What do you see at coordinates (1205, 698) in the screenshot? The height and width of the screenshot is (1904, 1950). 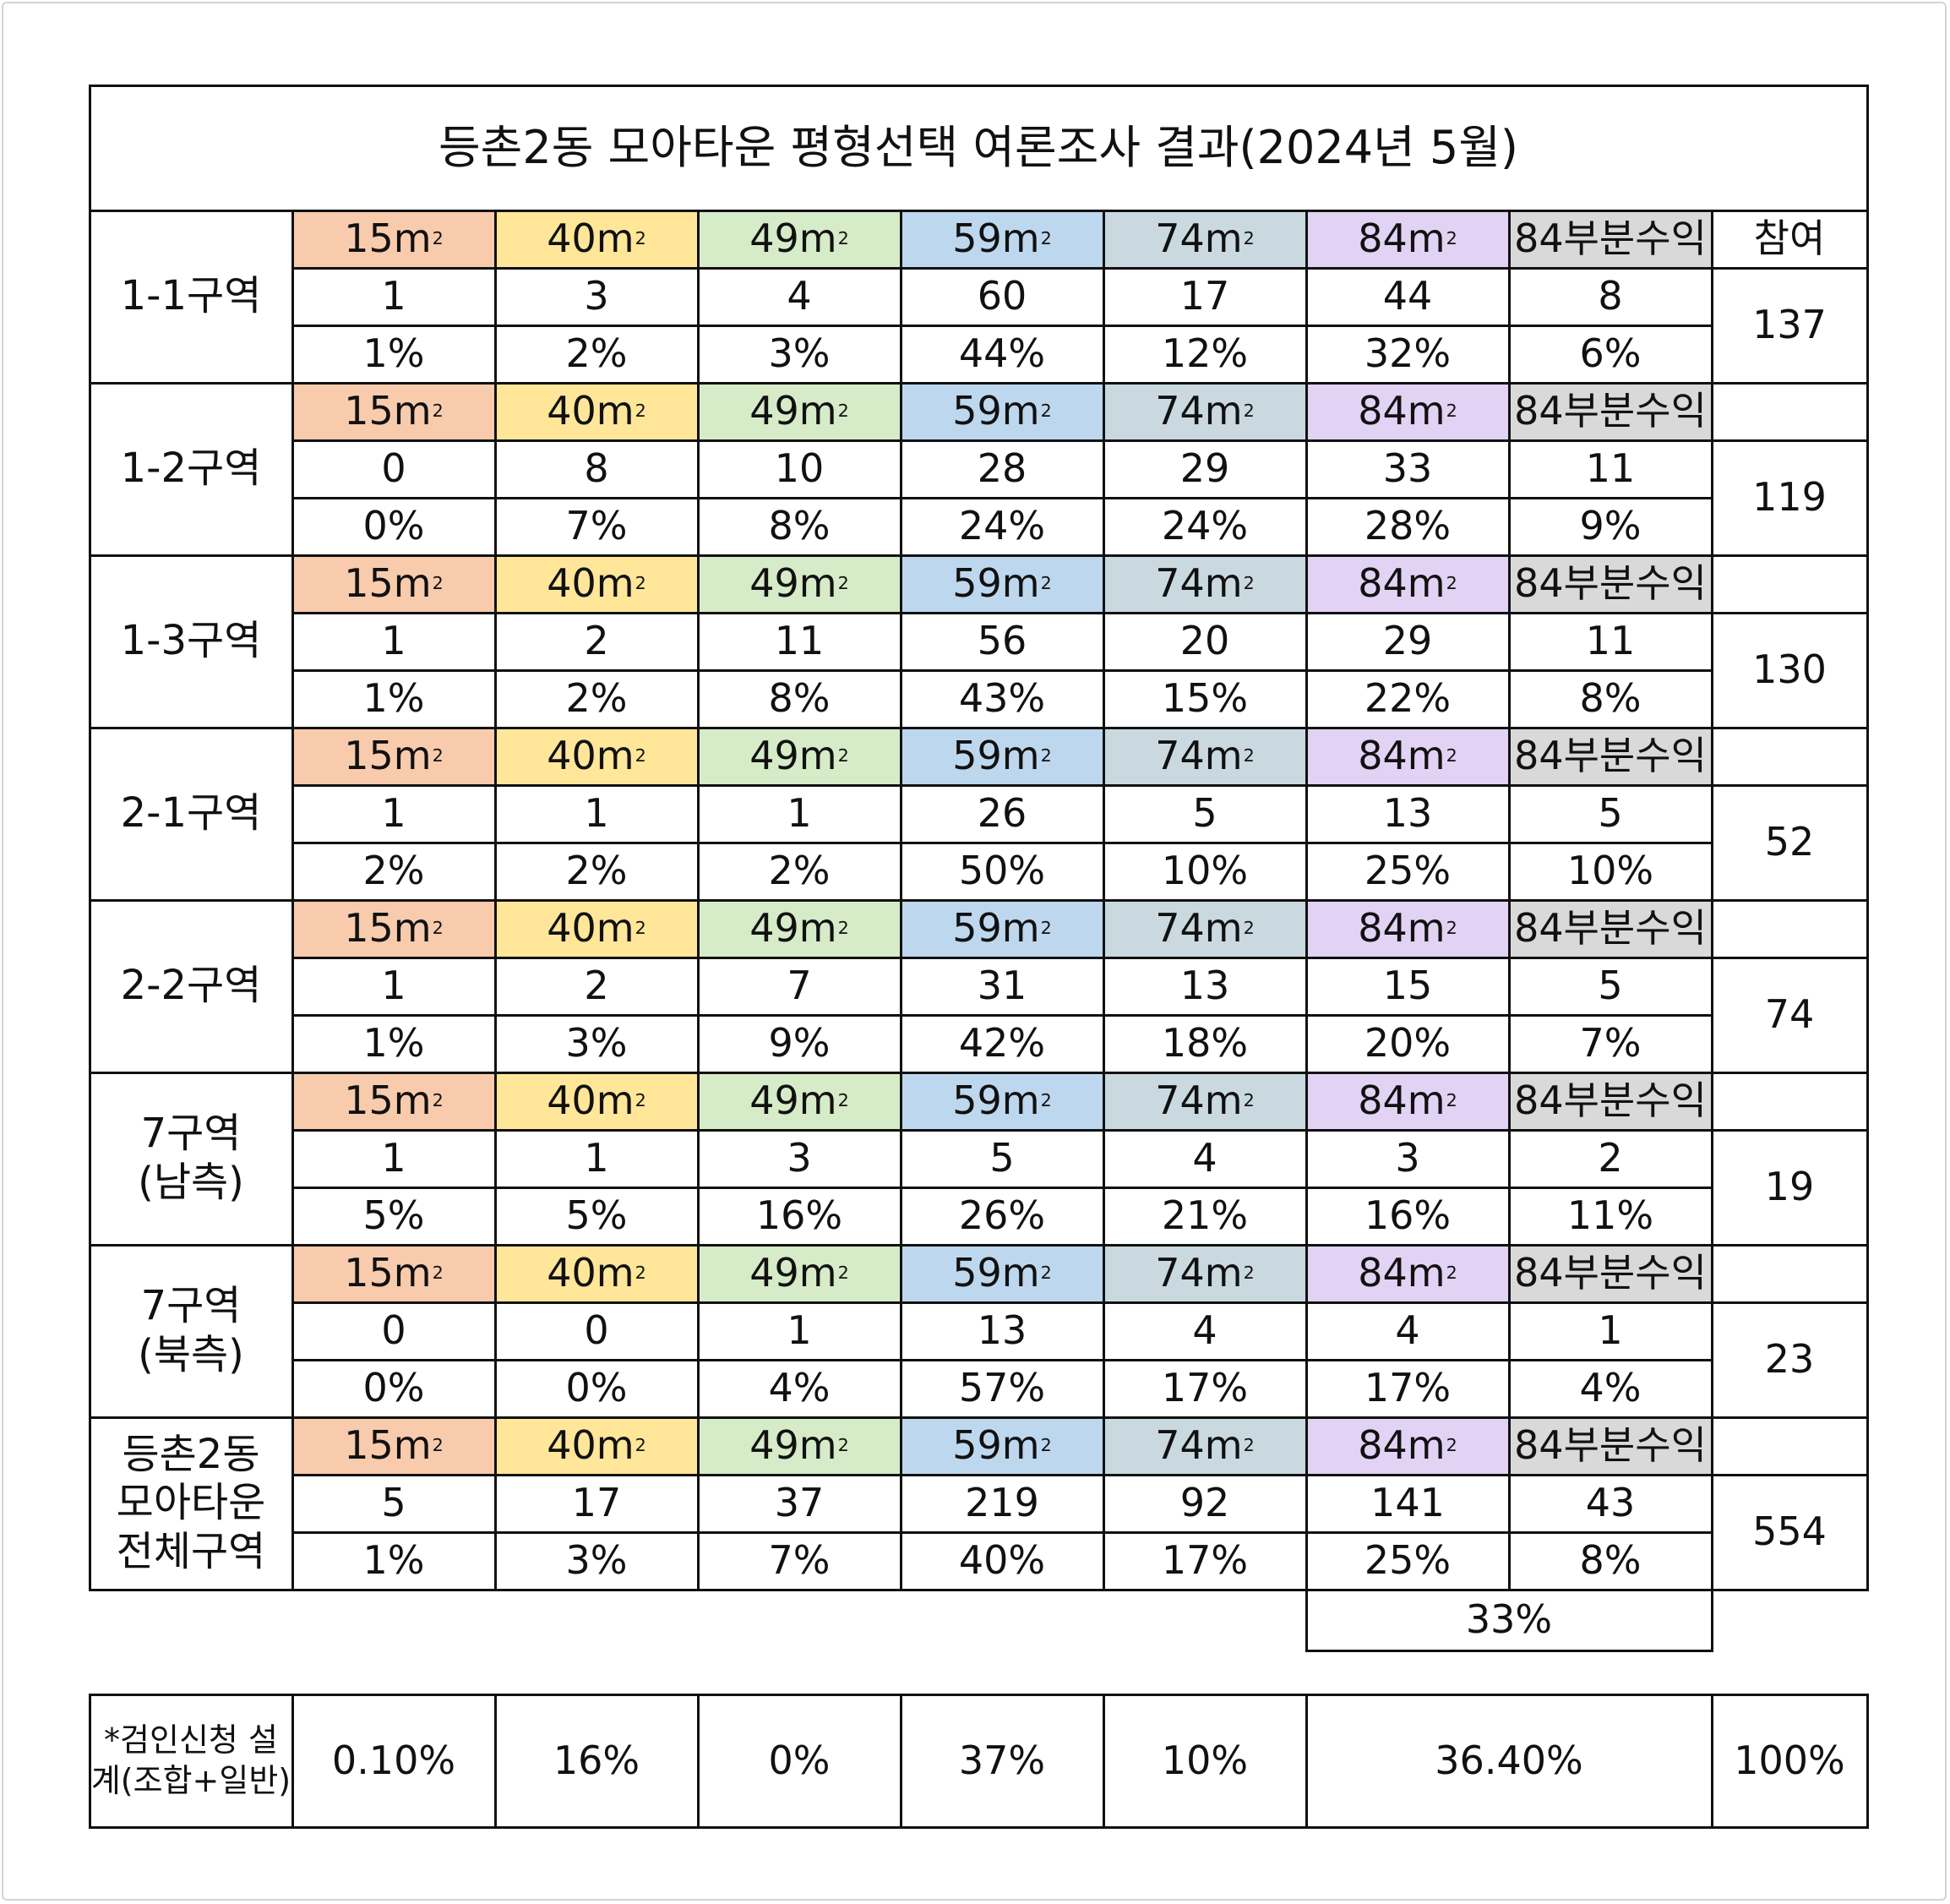 I see `percent-cell: 15%` at bounding box center [1205, 698].